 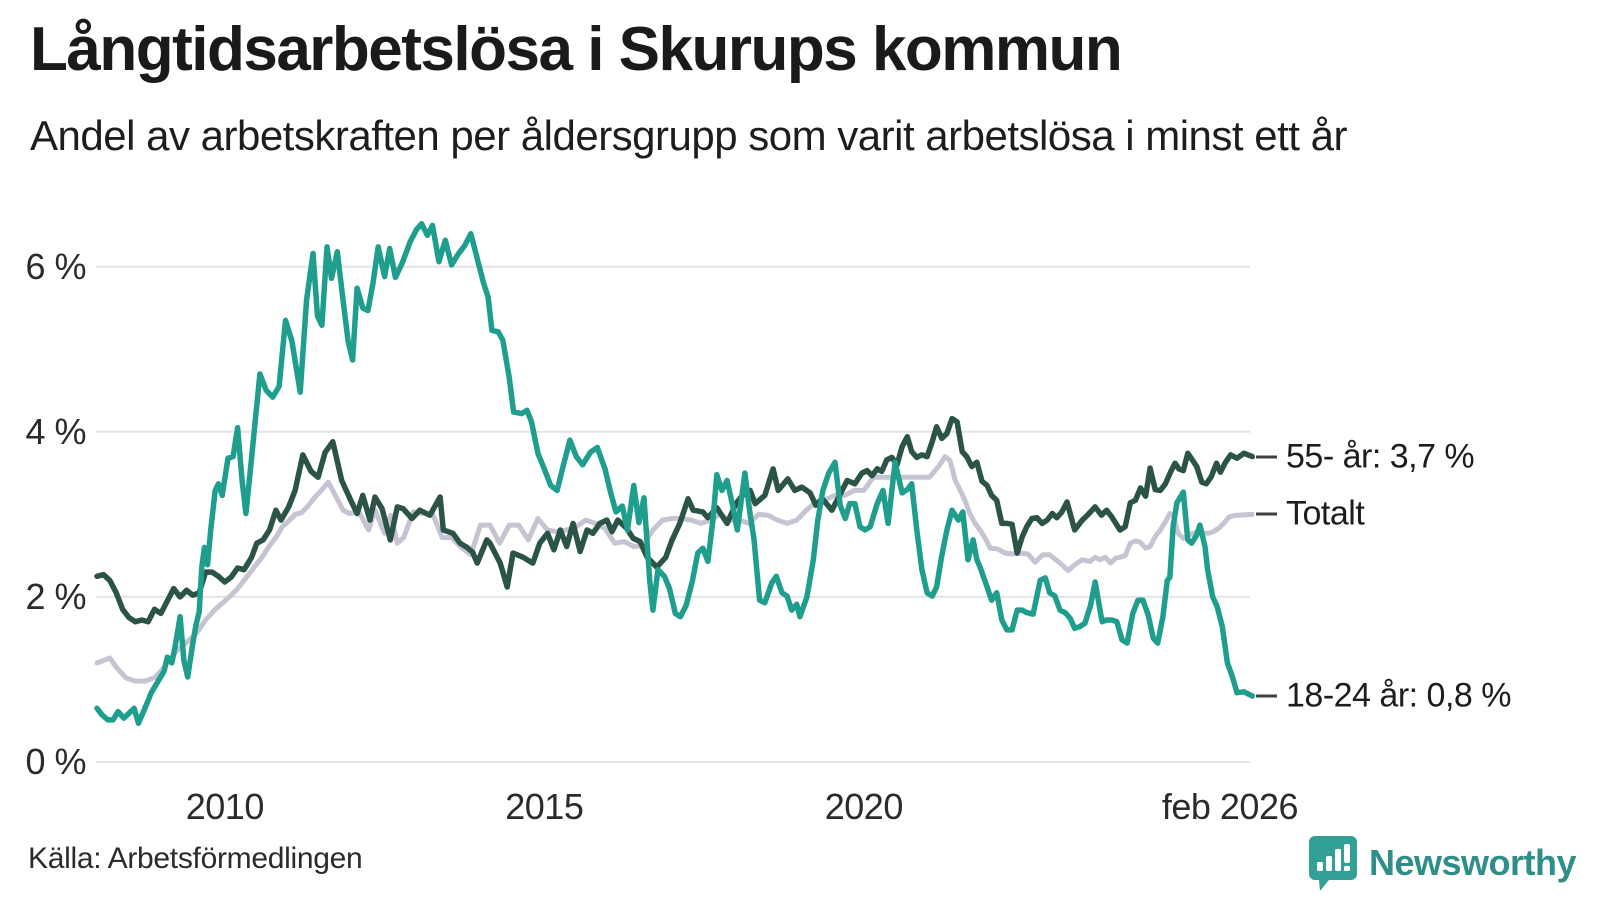 What do you see at coordinates (55, 266) in the screenshot?
I see `y-tick-label: 6 %` at bounding box center [55, 266].